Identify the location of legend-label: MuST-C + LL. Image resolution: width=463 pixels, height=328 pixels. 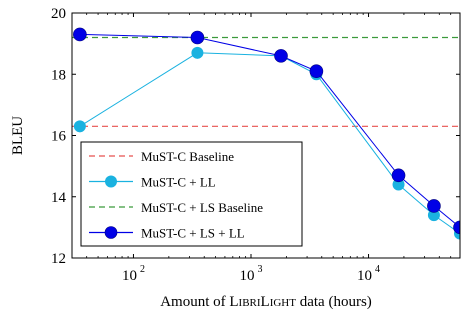
(178, 182).